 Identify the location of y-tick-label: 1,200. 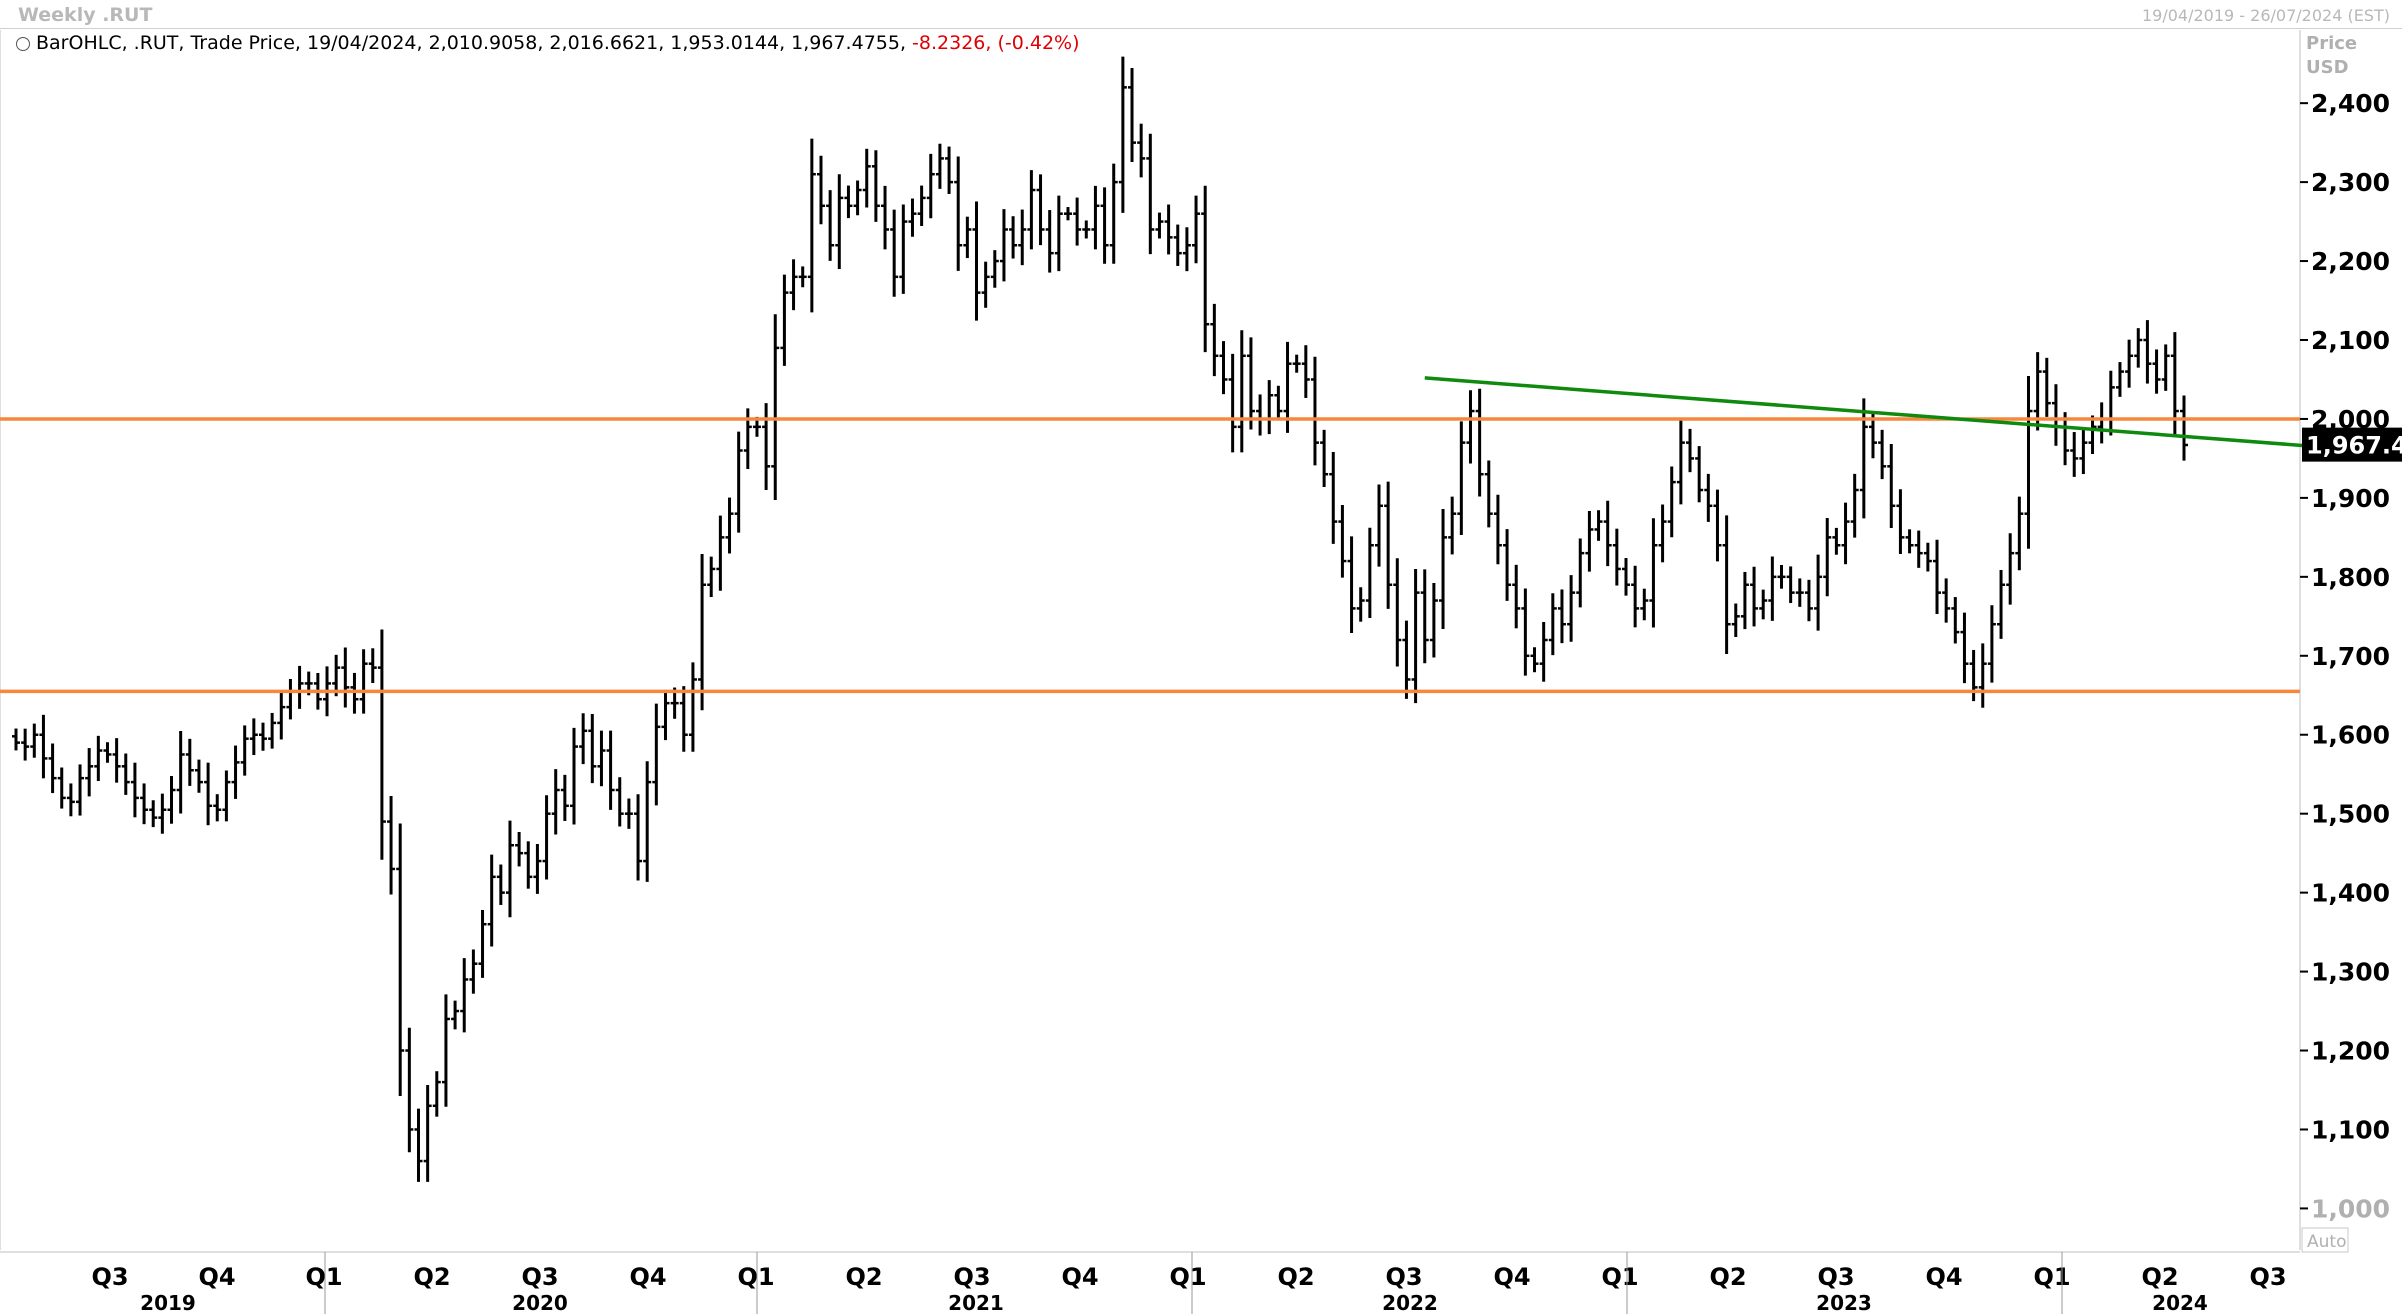
(2350, 1051).